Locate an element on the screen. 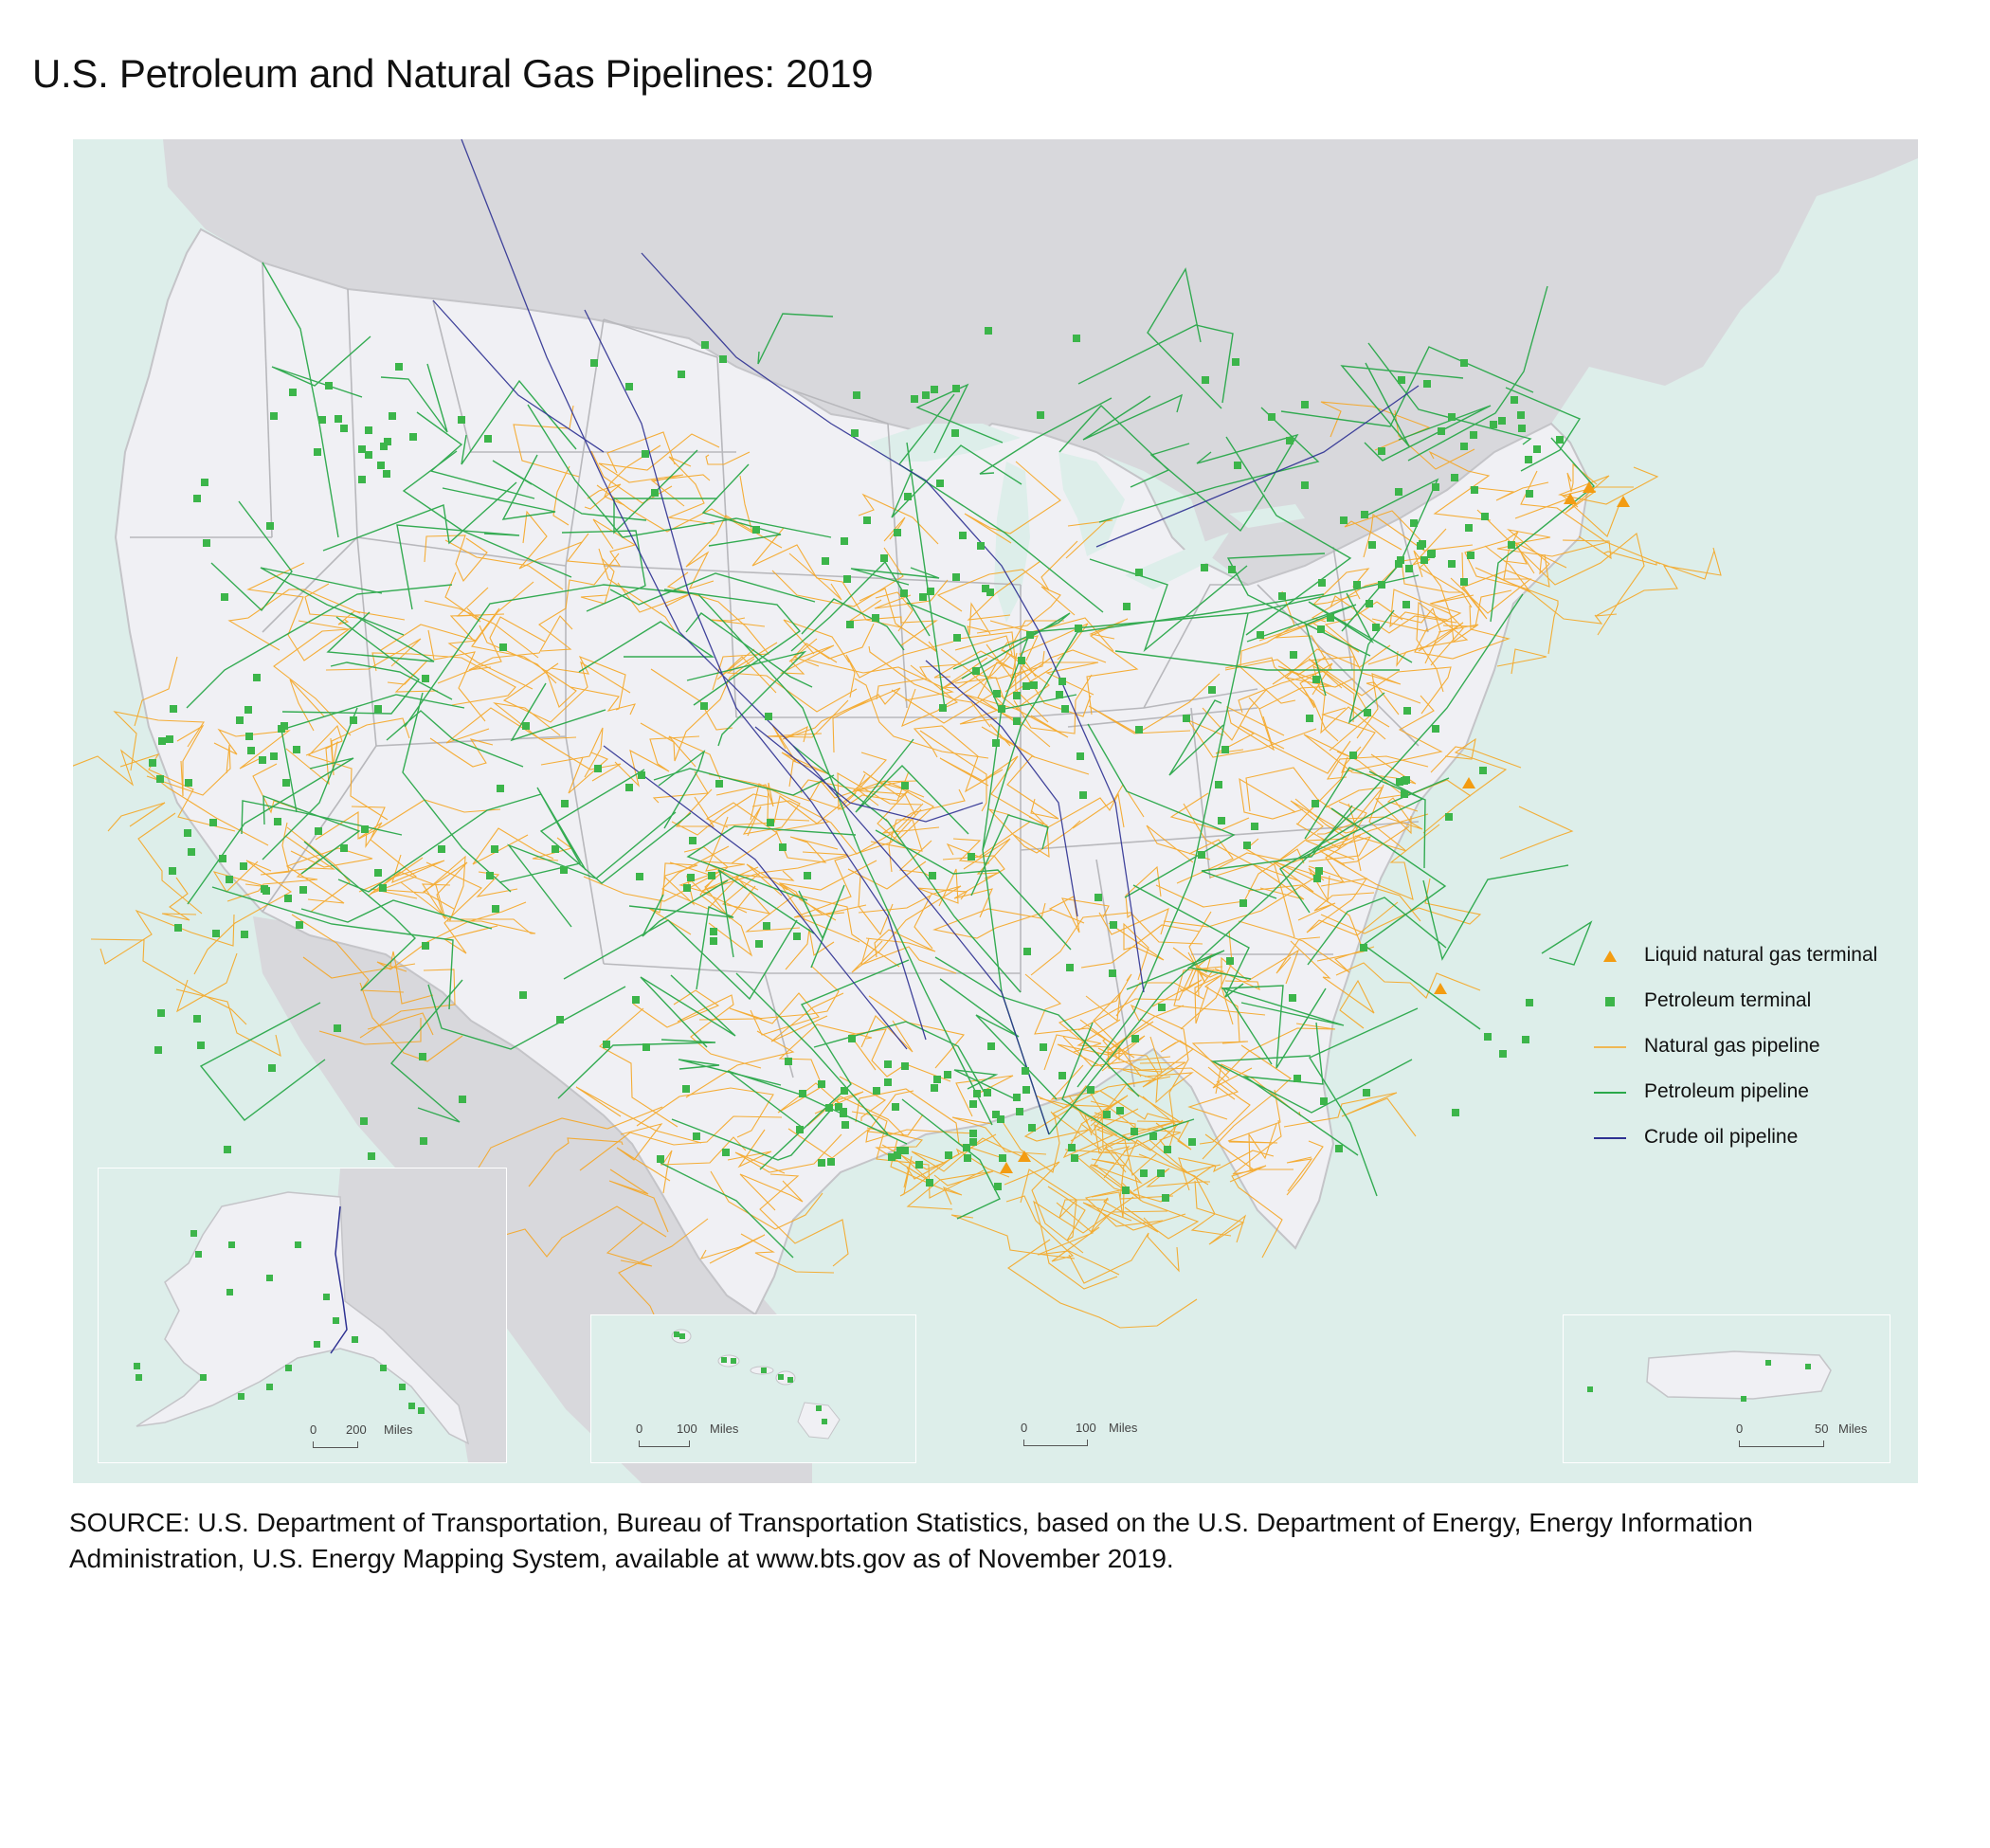  hawaii-canvas is located at coordinates (756, 1384).